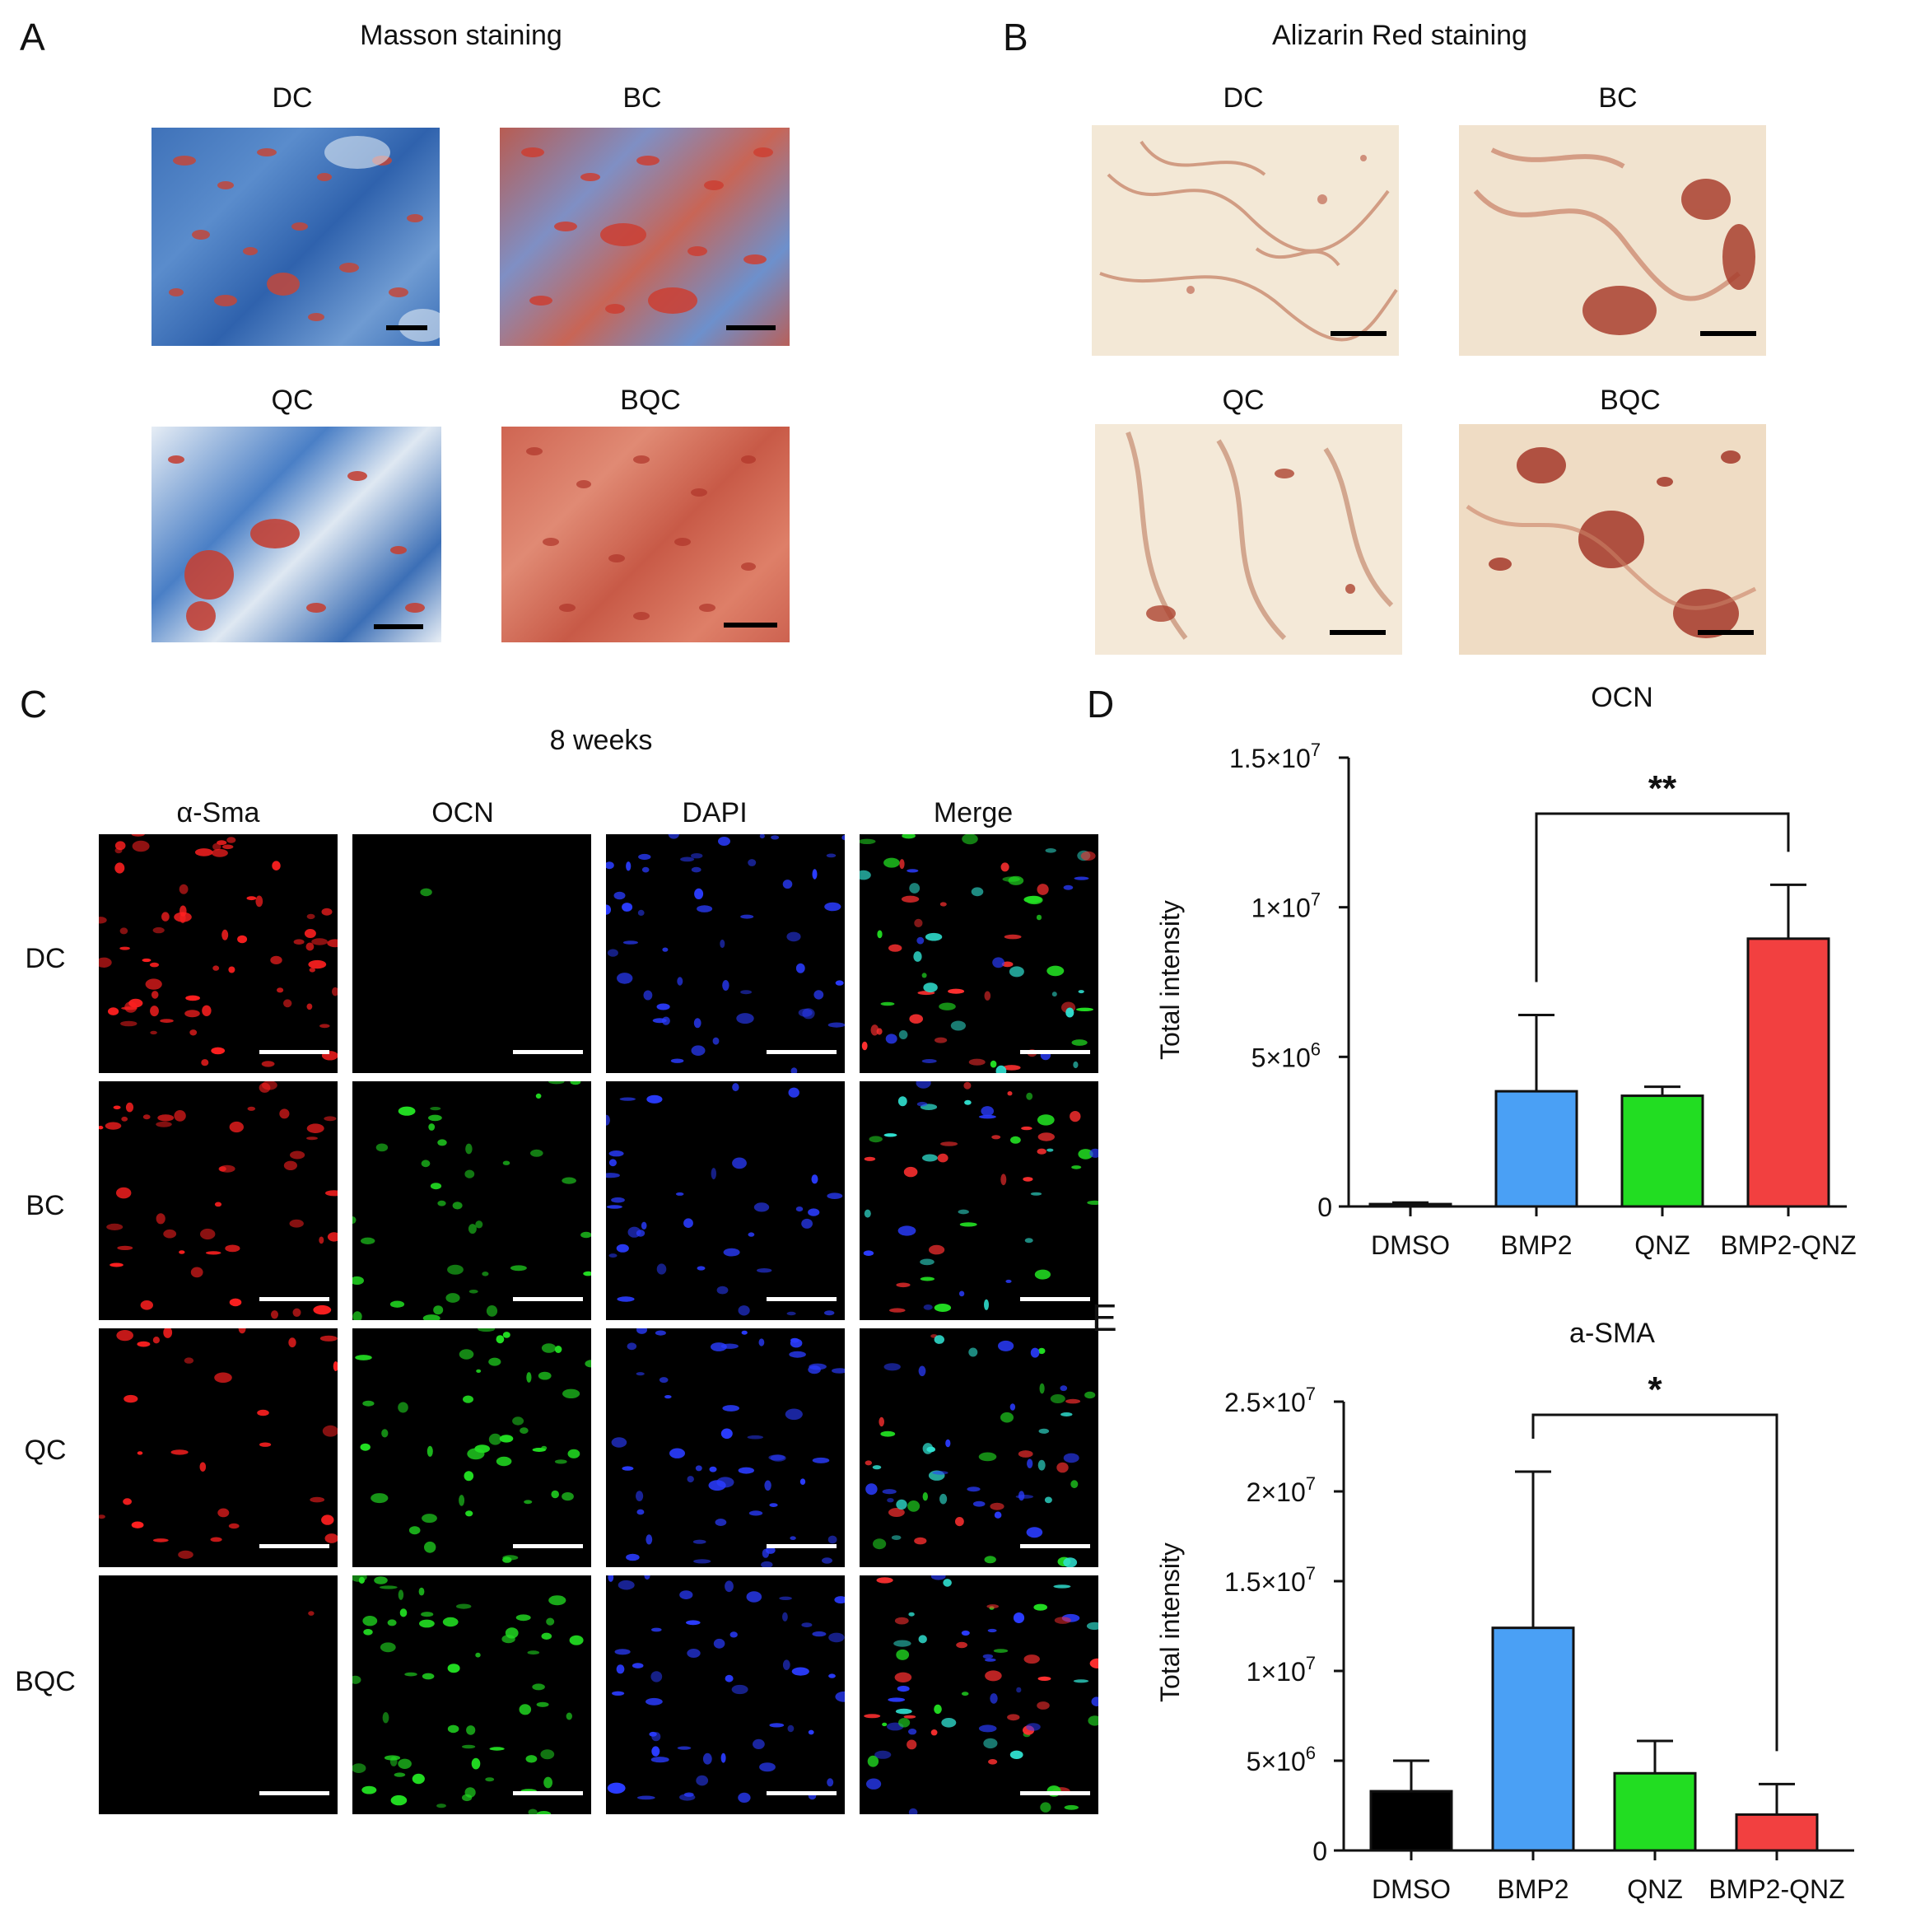 The image size is (1911, 1932). What do you see at coordinates (979, 1694) in the screenshot?
I see `if-image-bqc-merge` at bounding box center [979, 1694].